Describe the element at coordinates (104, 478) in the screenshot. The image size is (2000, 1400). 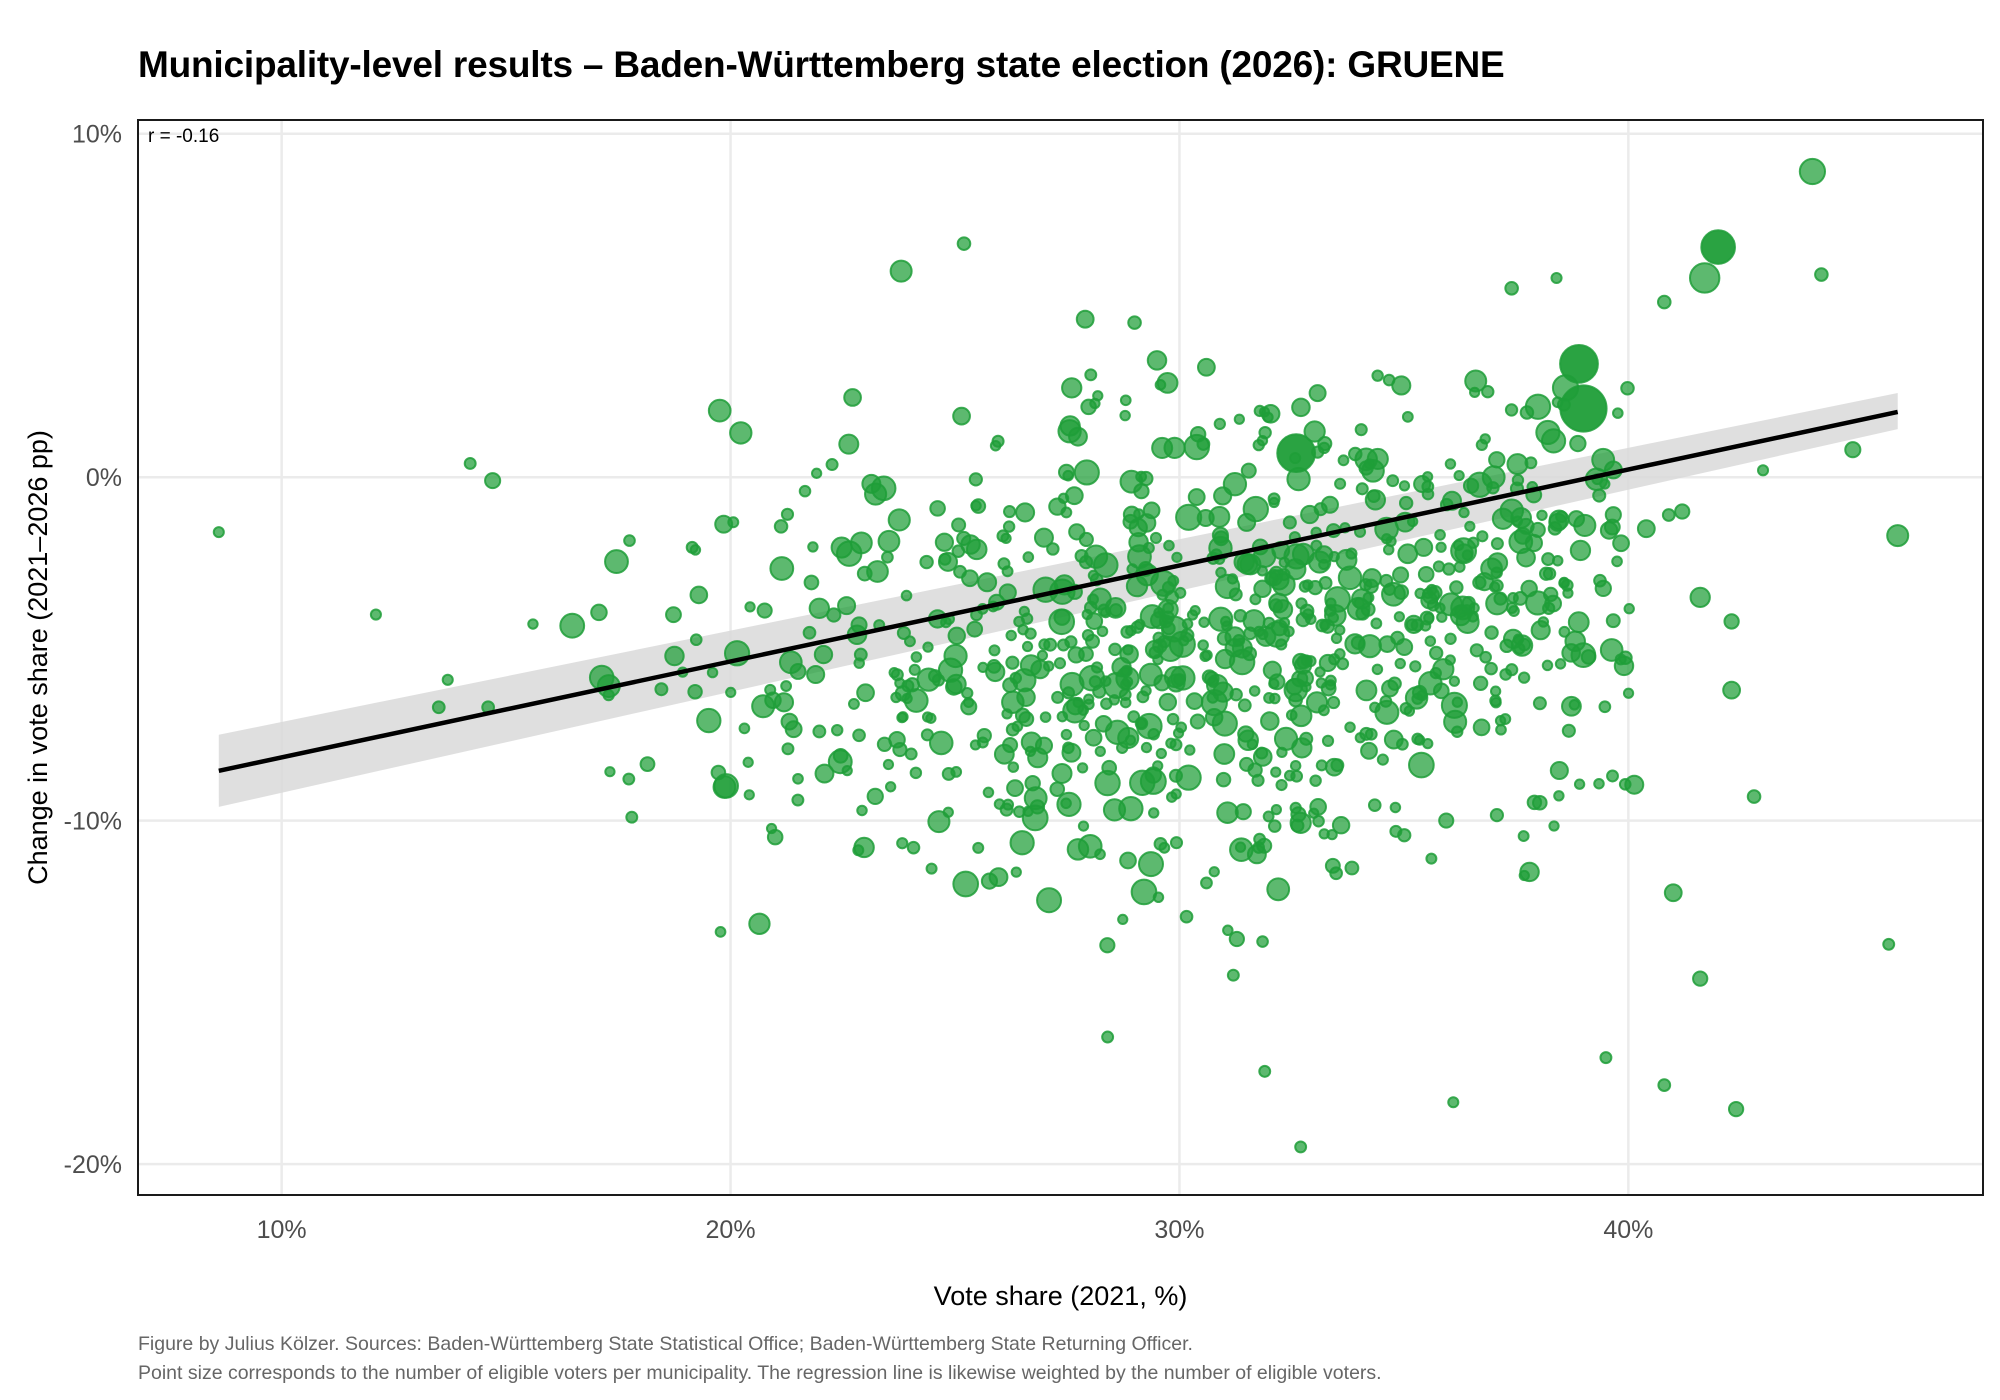
I see `y-tick-label: 0%` at that location.